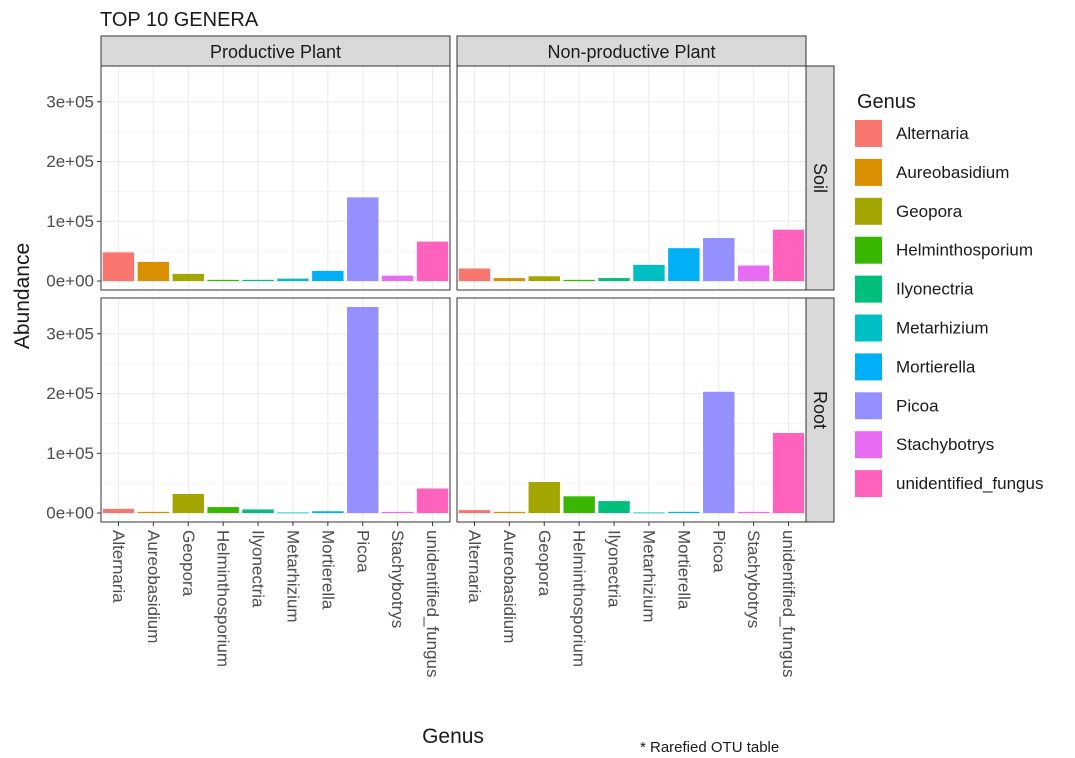 Image resolution: width=1075 pixels, height=758 pixels. Describe the element at coordinates (223, 598) in the screenshot. I see `x-tick-label: Helminthosporium` at that location.